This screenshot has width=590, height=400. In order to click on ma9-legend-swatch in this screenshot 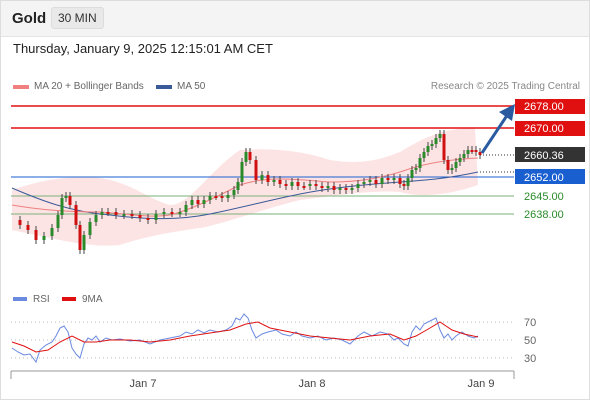, I will do `click(69, 299)`.